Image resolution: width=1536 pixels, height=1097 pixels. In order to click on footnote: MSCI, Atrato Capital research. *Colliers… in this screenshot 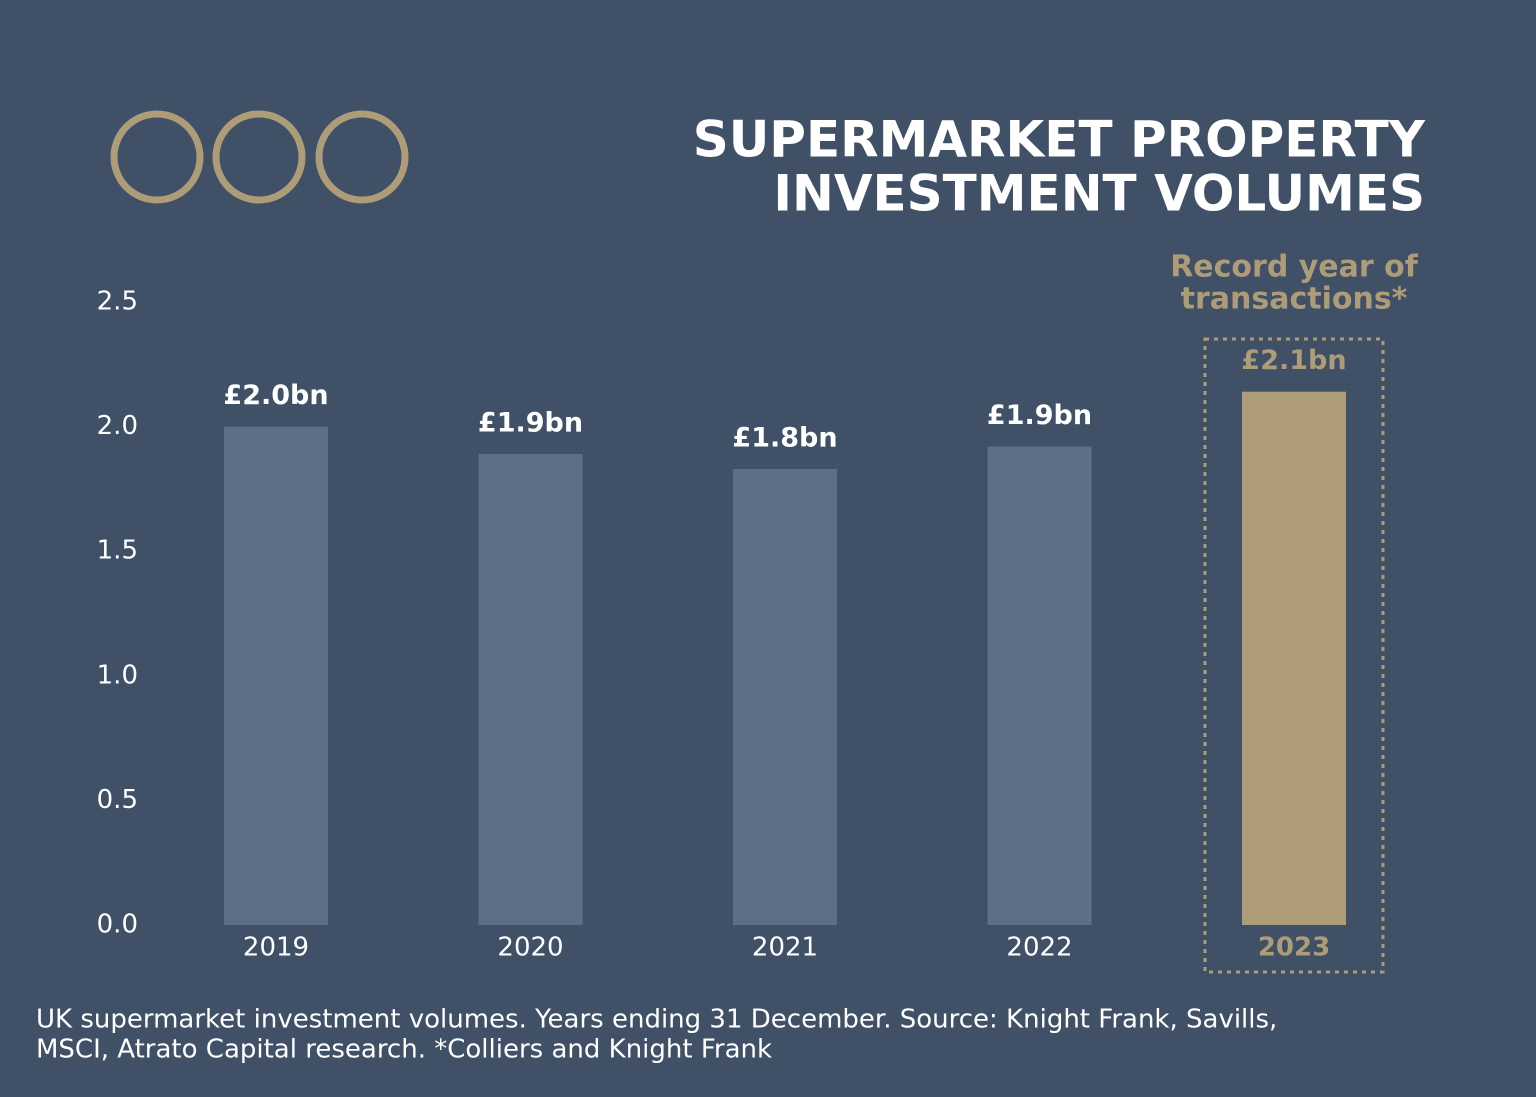, I will do `click(404, 1050)`.